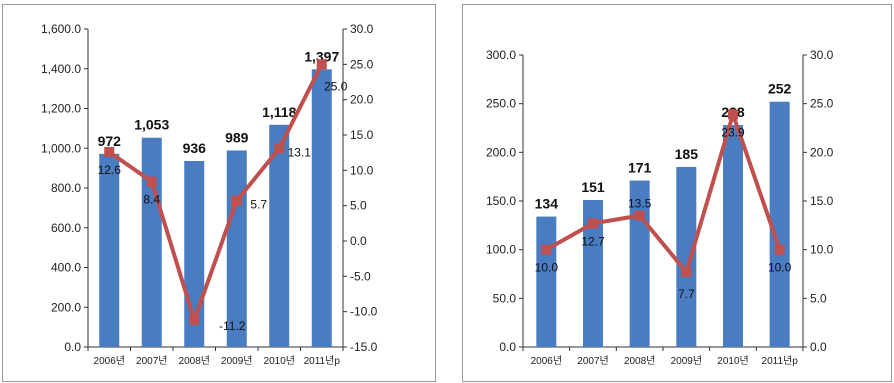  What do you see at coordinates (501, 104) in the screenshot?
I see `y-tick-label-left: 250.0` at bounding box center [501, 104].